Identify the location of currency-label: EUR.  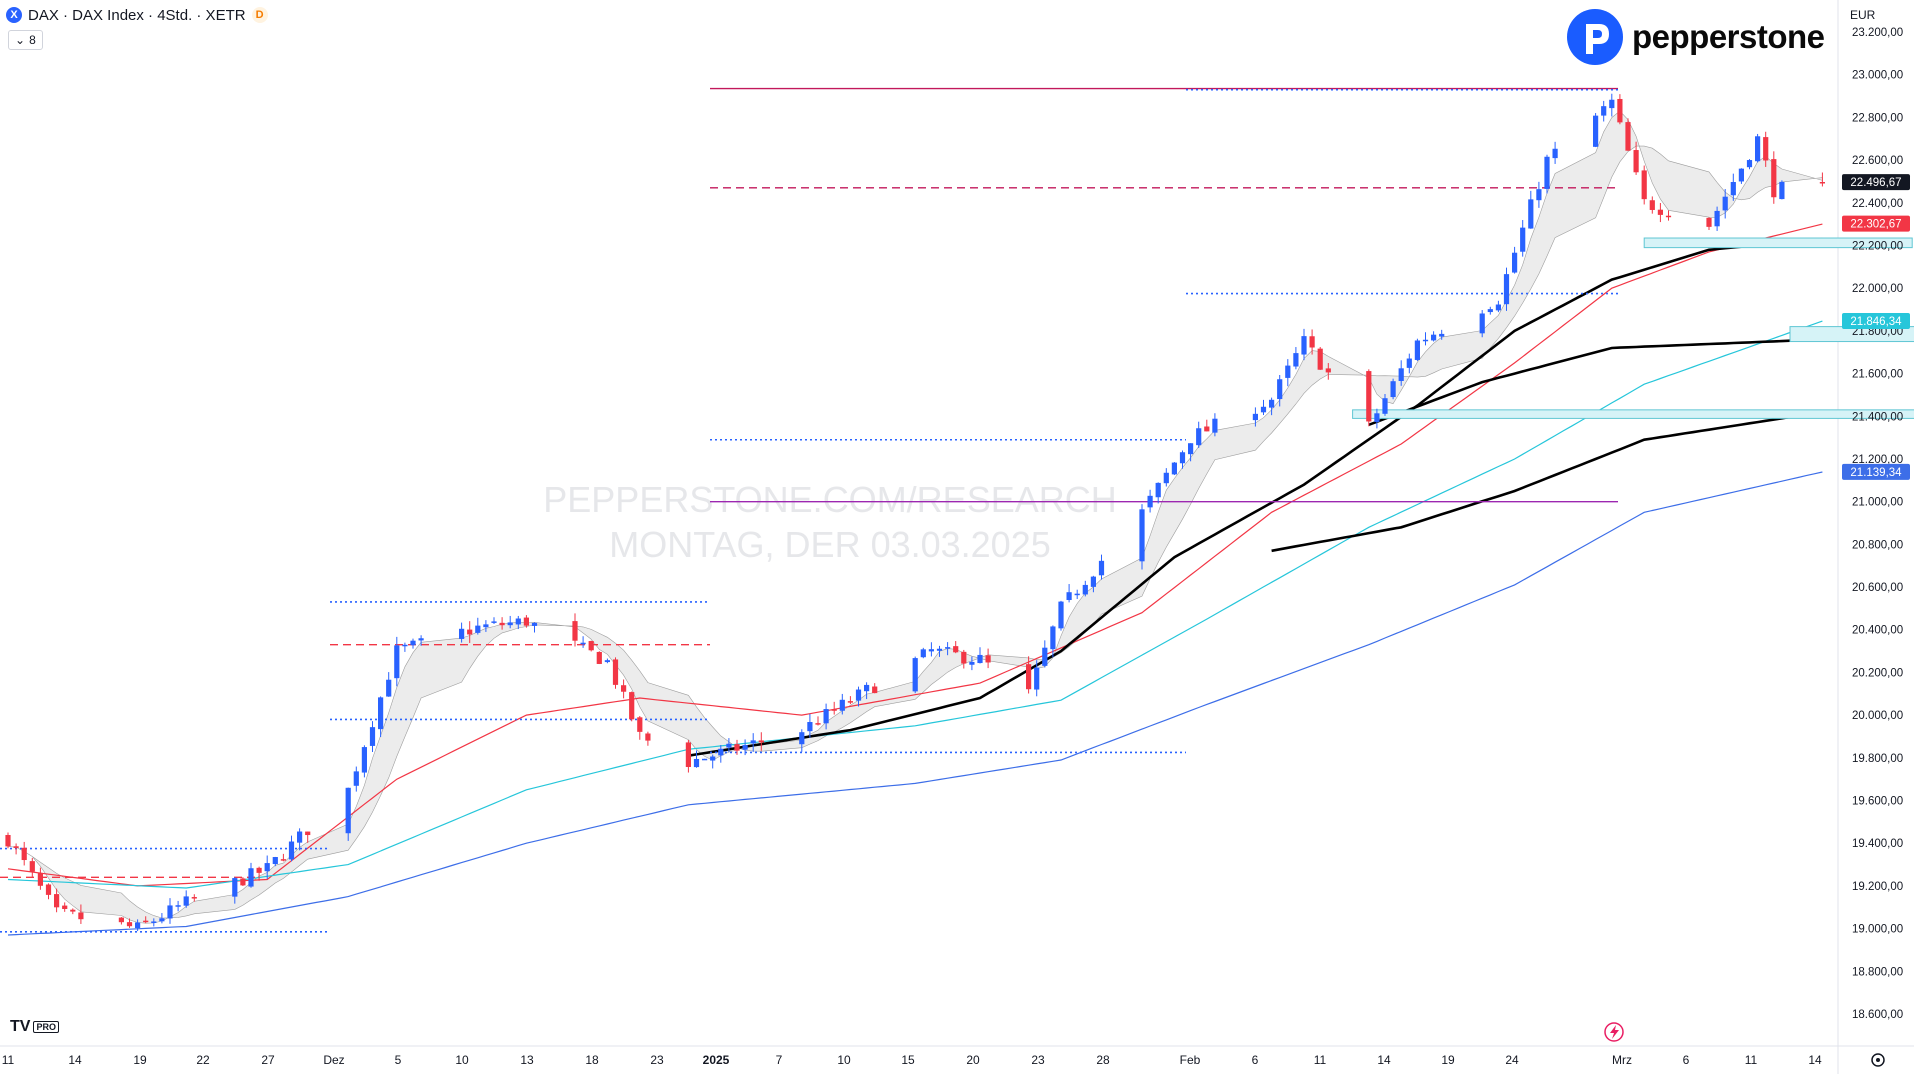
(1863, 15).